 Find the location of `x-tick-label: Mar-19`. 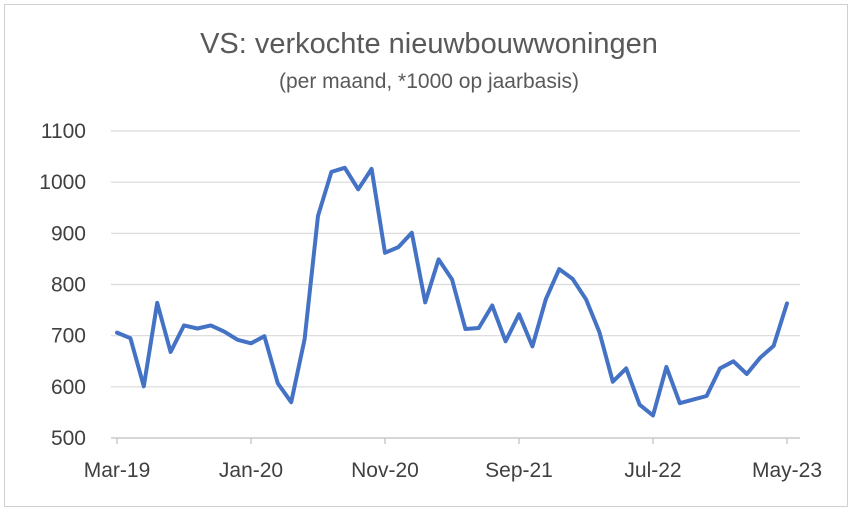

x-tick-label: Mar-19 is located at coordinates (117, 470).